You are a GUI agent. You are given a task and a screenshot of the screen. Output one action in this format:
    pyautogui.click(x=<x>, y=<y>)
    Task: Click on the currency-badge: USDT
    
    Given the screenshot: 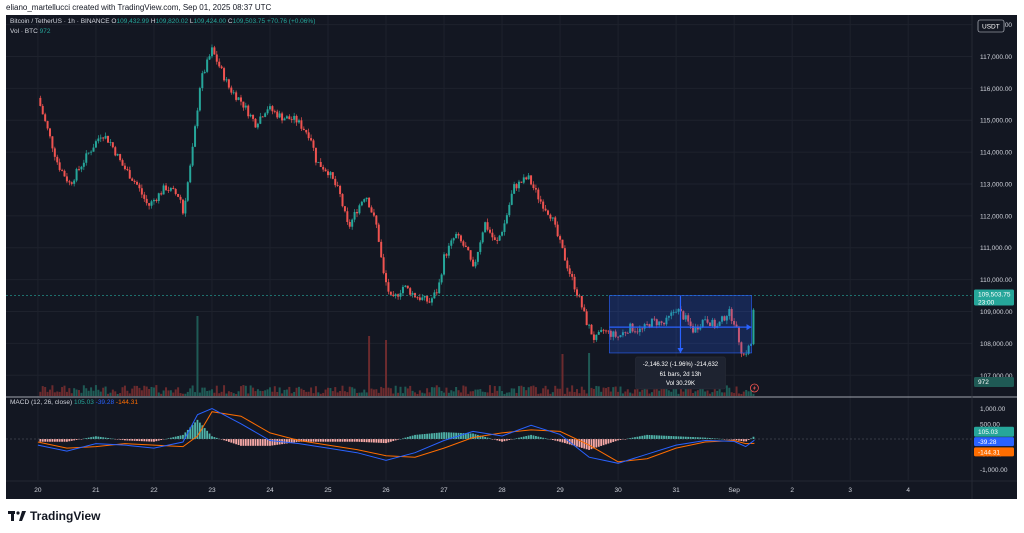 What is the action you would take?
    pyautogui.click(x=991, y=26)
    